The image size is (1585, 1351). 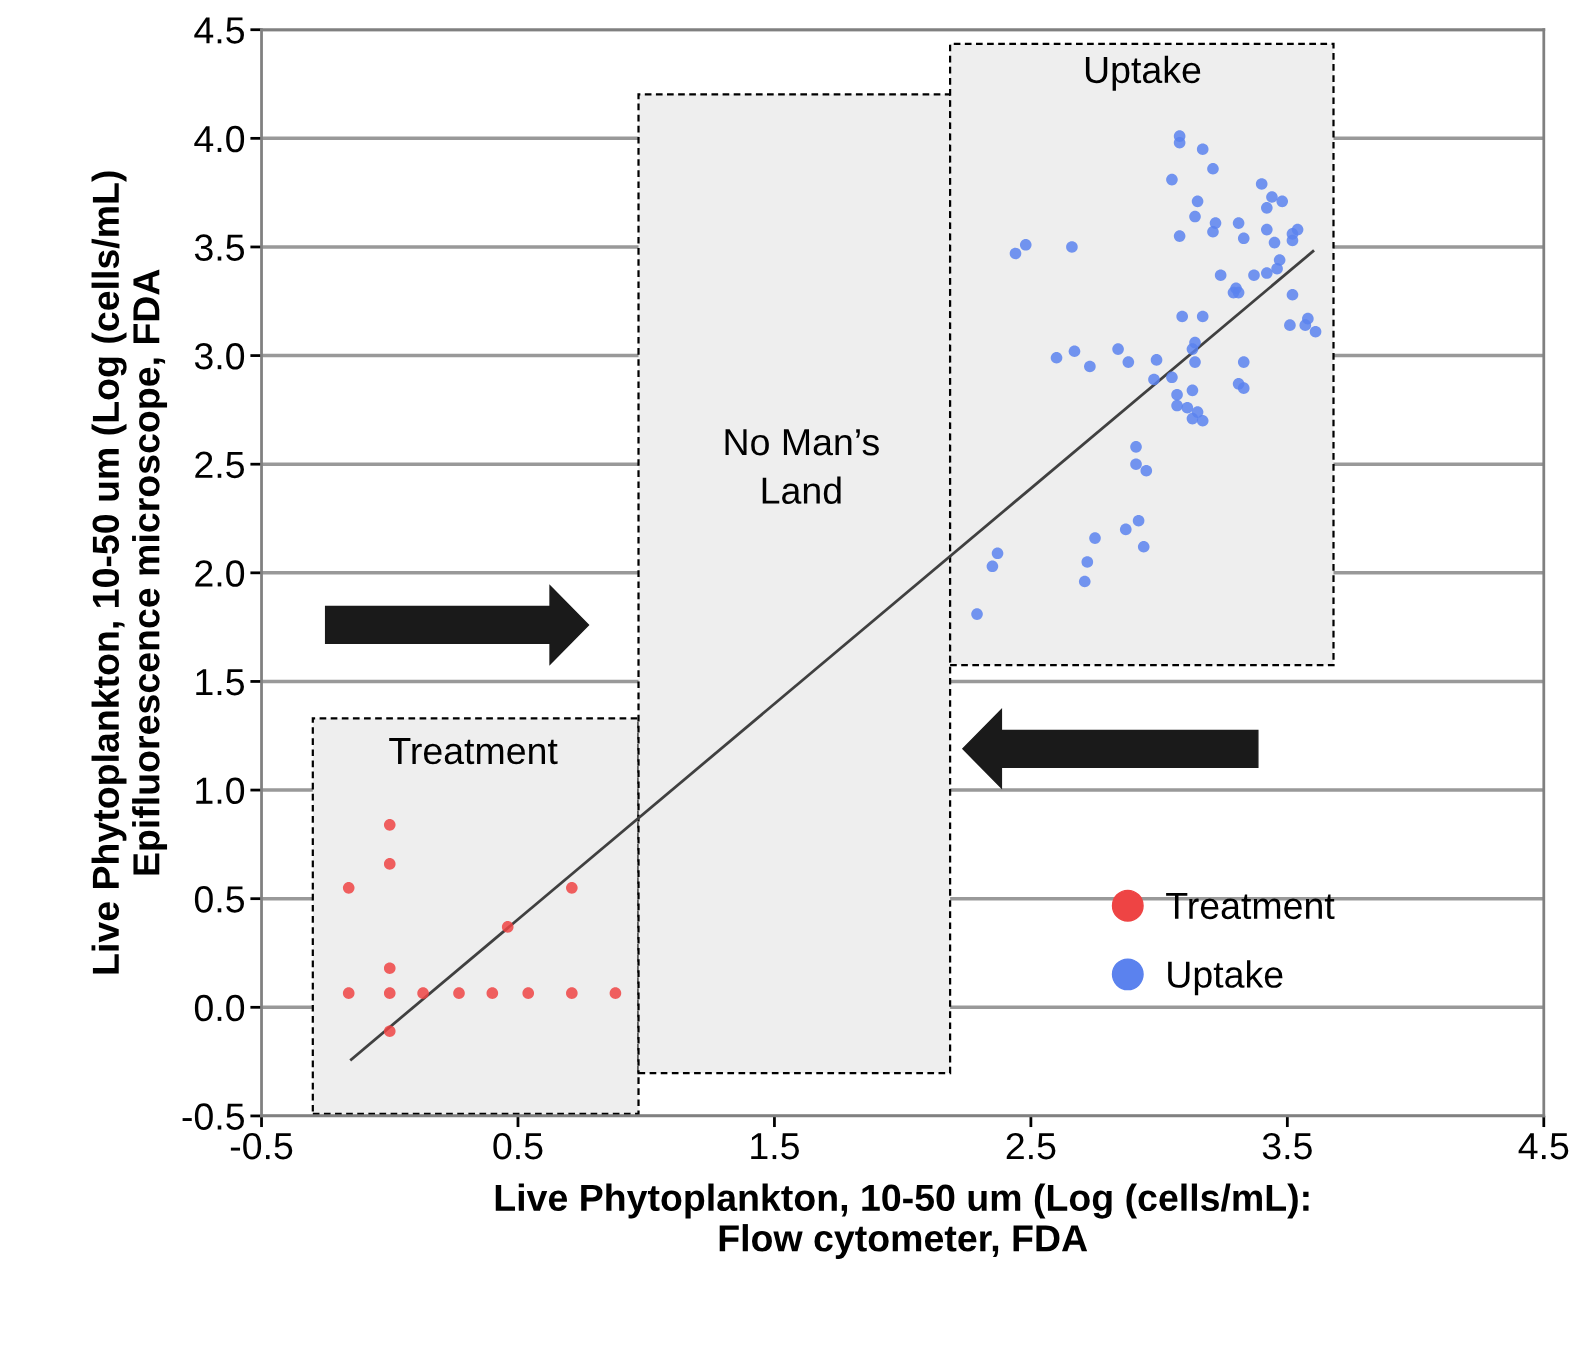 I want to click on y-tick-label: 1.0, so click(x=220, y=791).